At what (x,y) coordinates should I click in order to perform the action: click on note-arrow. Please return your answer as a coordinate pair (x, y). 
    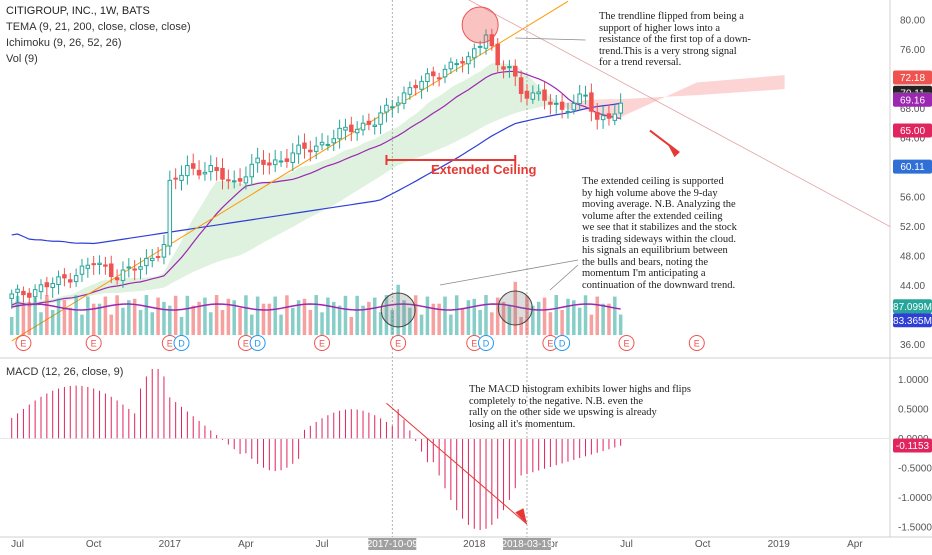
    Looking at the image, I should click on (550, 39).